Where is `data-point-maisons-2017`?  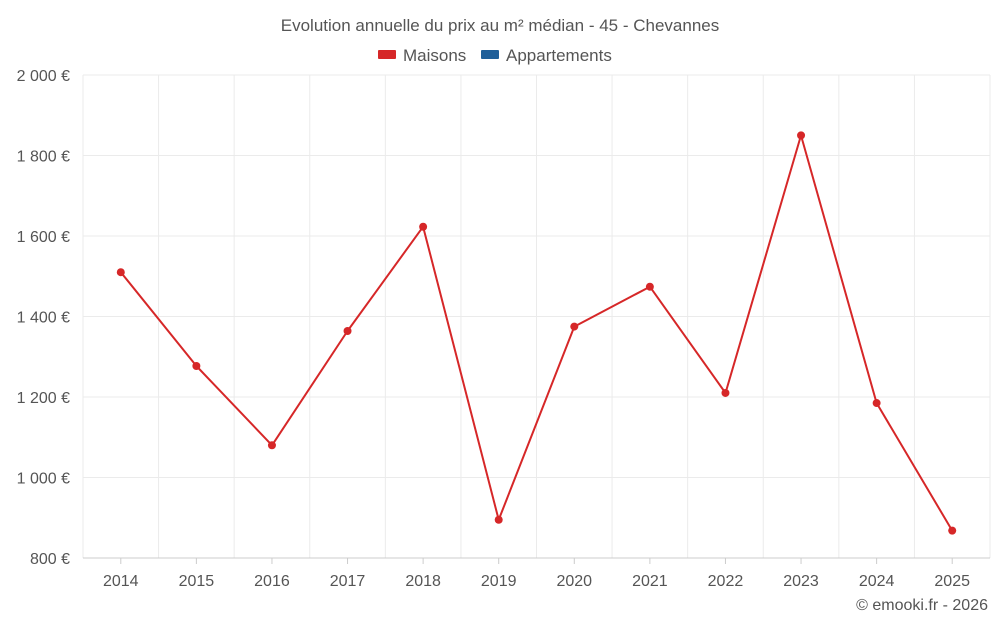
data-point-maisons-2017 is located at coordinates (347, 330).